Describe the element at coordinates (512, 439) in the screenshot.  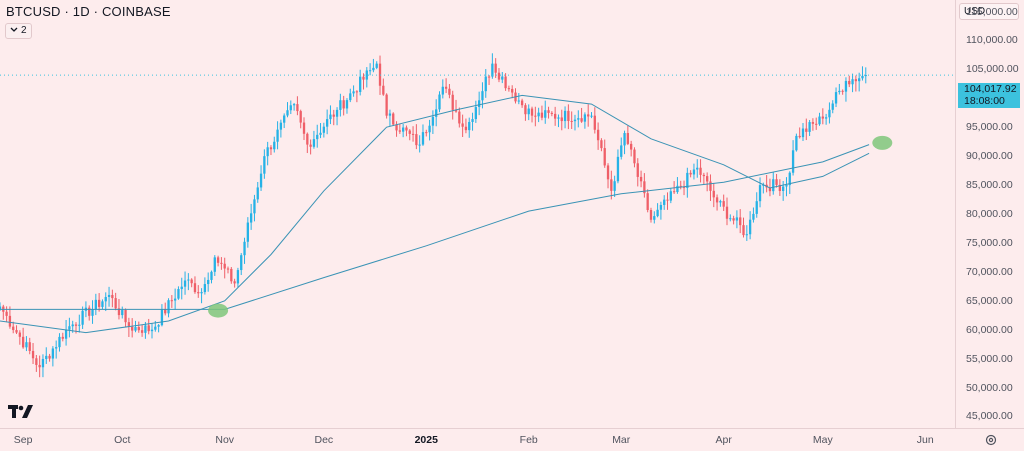
I see `time-axis` at that location.